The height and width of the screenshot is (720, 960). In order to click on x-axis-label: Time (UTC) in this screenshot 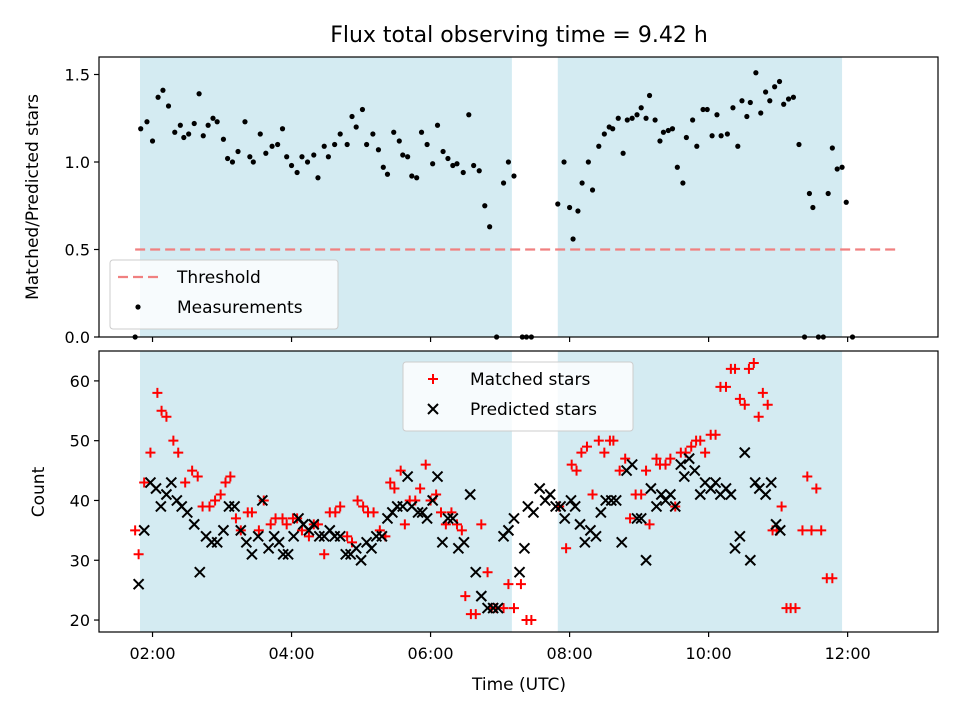, I will do `click(518, 685)`.